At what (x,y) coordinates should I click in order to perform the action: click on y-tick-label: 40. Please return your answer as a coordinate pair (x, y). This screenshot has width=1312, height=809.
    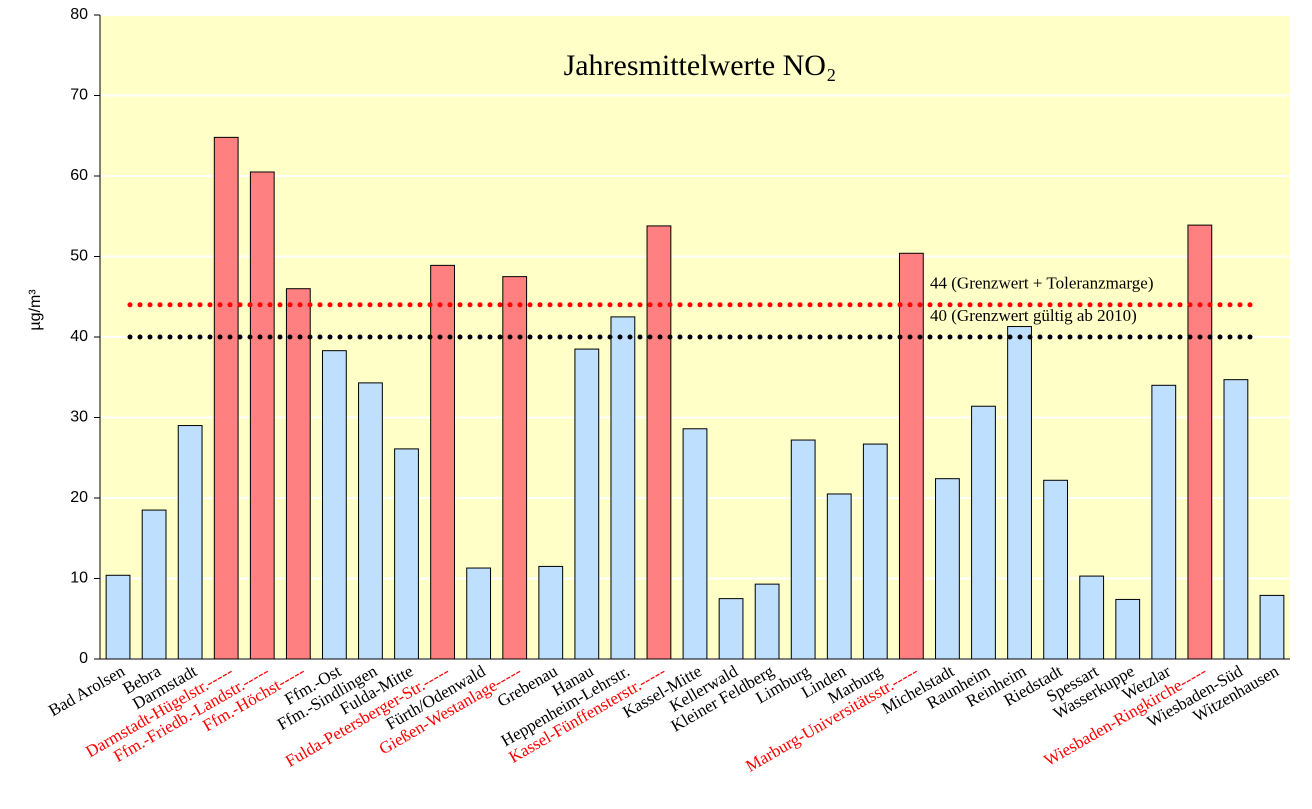
    Looking at the image, I should click on (79, 336).